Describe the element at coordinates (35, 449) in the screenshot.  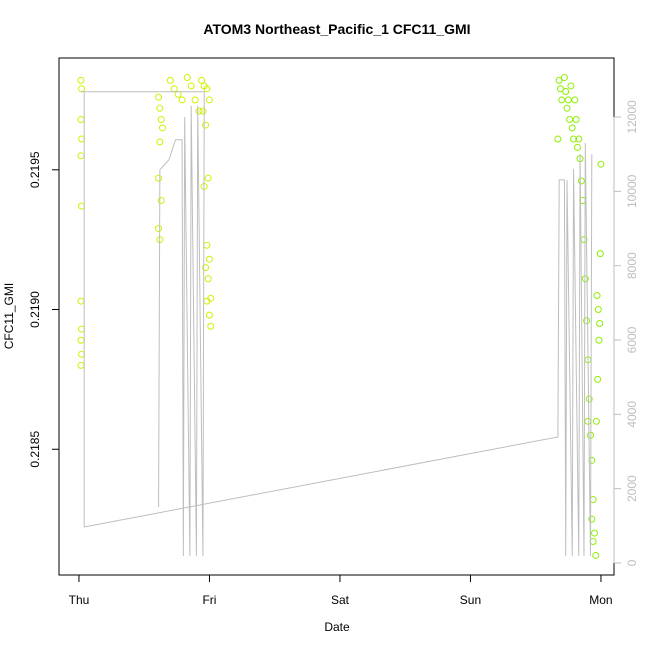
I see `y-tick-label: 0.2185` at that location.